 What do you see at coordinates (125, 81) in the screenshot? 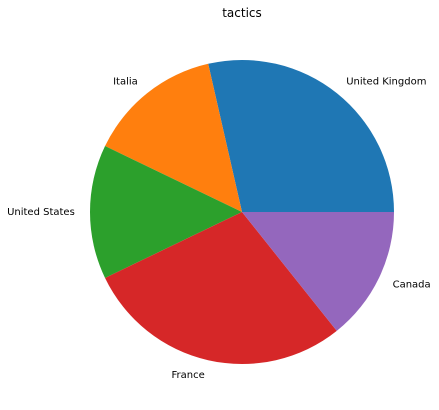
I see `pie-label-italia: Italia` at bounding box center [125, 81].